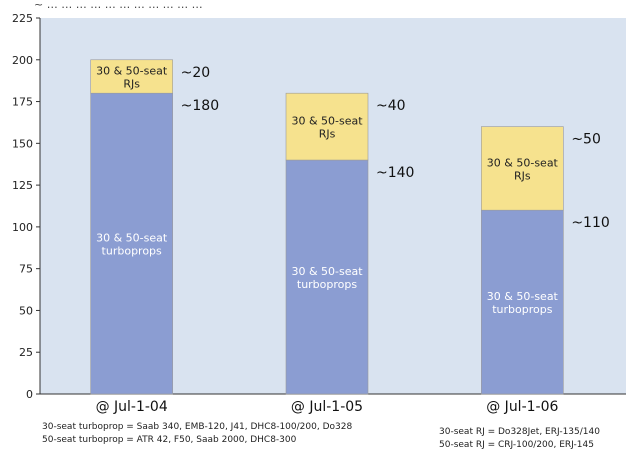 This screenshot has height=456, width=632. What do you see at coordinates (26, 352) in the screenshot?
I see `y-tick-label: 25` at bounding box center [26, 352].